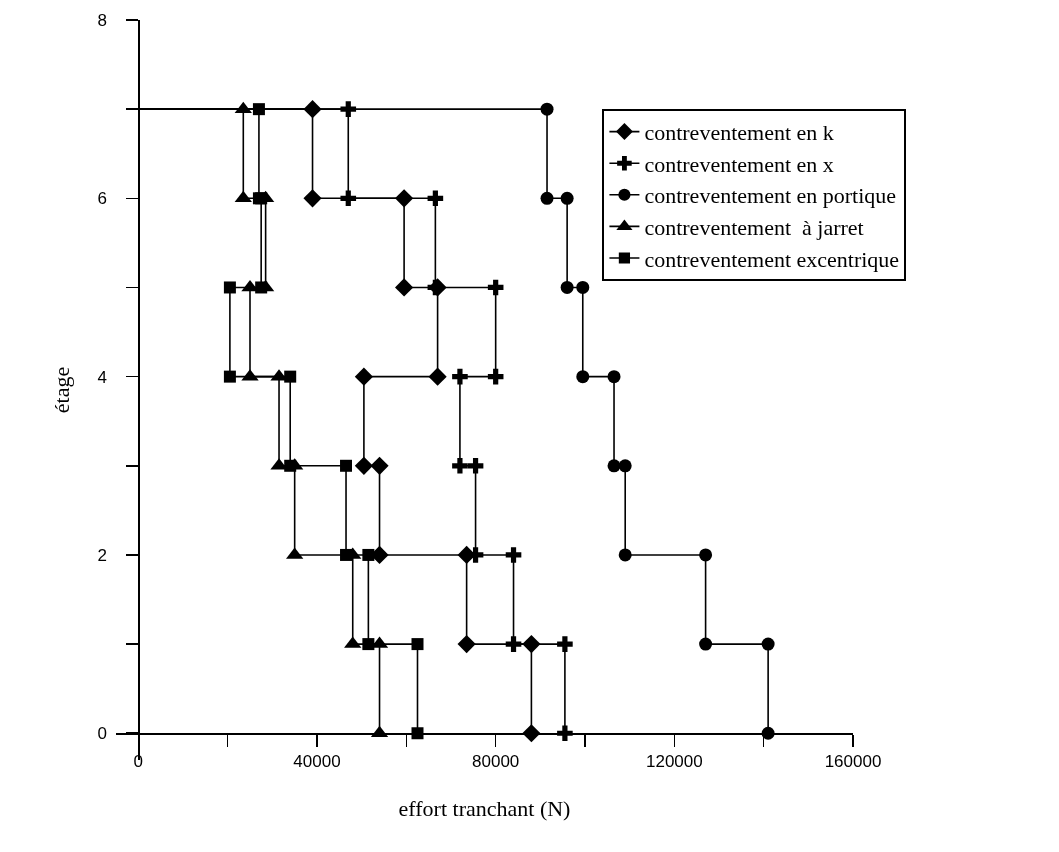  Describe the element at coordinates (739, 133) in the screenshot. I see `legend-label: contreventement en k` at that location.